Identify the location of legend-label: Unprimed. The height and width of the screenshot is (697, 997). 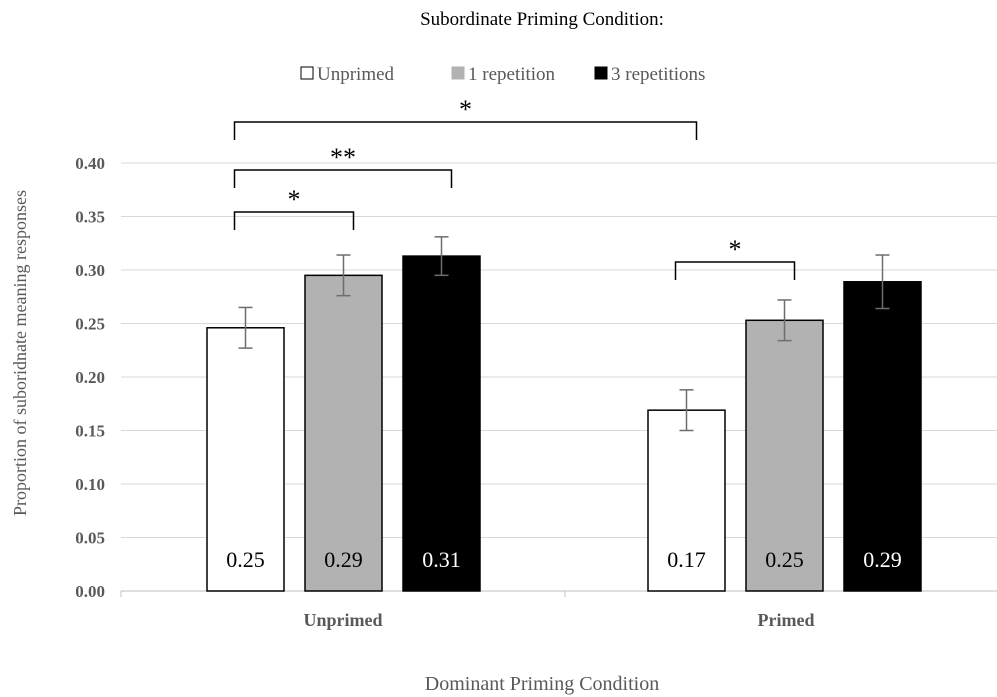
(356, 74).